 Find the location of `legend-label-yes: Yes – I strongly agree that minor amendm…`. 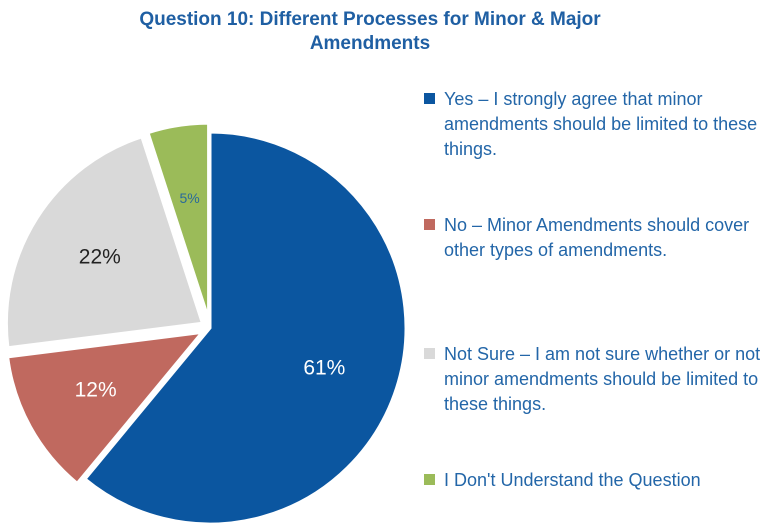

legend-label-yes: Yes – I strongly agree that minor amendm… is located at coordinates (601, 124).